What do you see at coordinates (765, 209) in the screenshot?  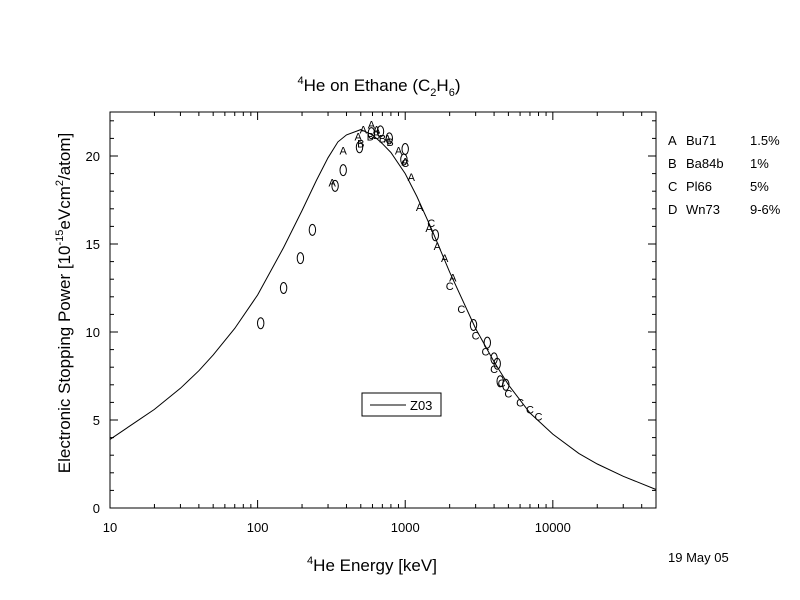 I see `reference-legend-uncertainty: 9-6%` at bounding box center [765, 209].